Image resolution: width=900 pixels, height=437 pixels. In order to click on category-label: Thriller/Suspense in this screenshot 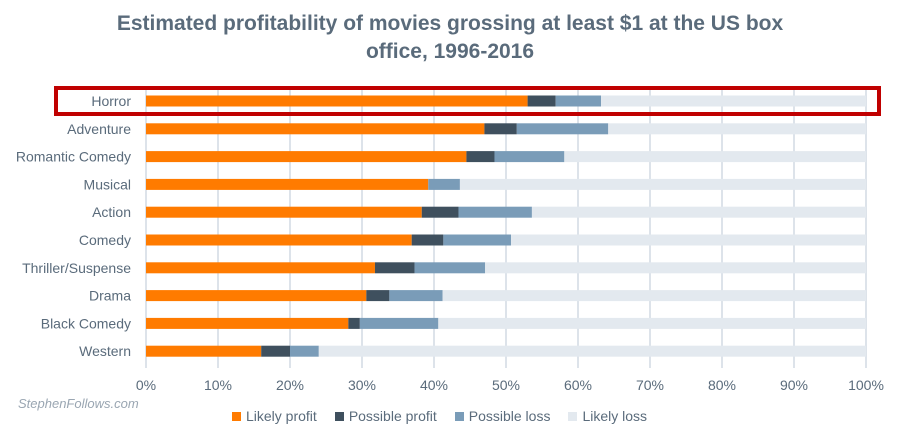, I will do `click(76, 268)`.